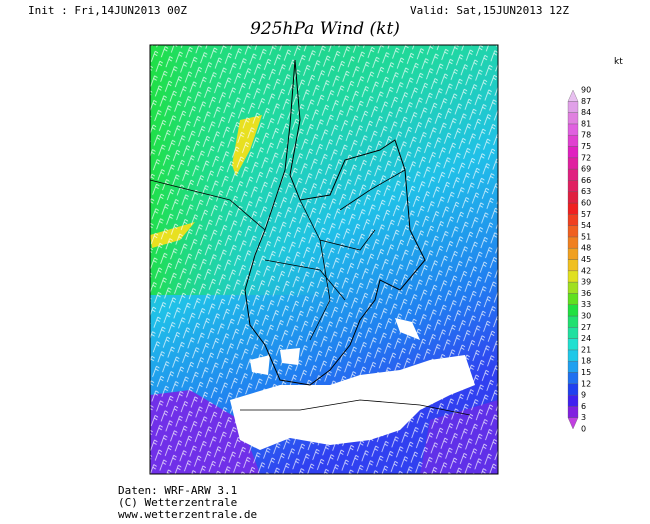 This screenshot has height=524, width=650. I want to click on colorbar-label: 69, so click(586, 169).